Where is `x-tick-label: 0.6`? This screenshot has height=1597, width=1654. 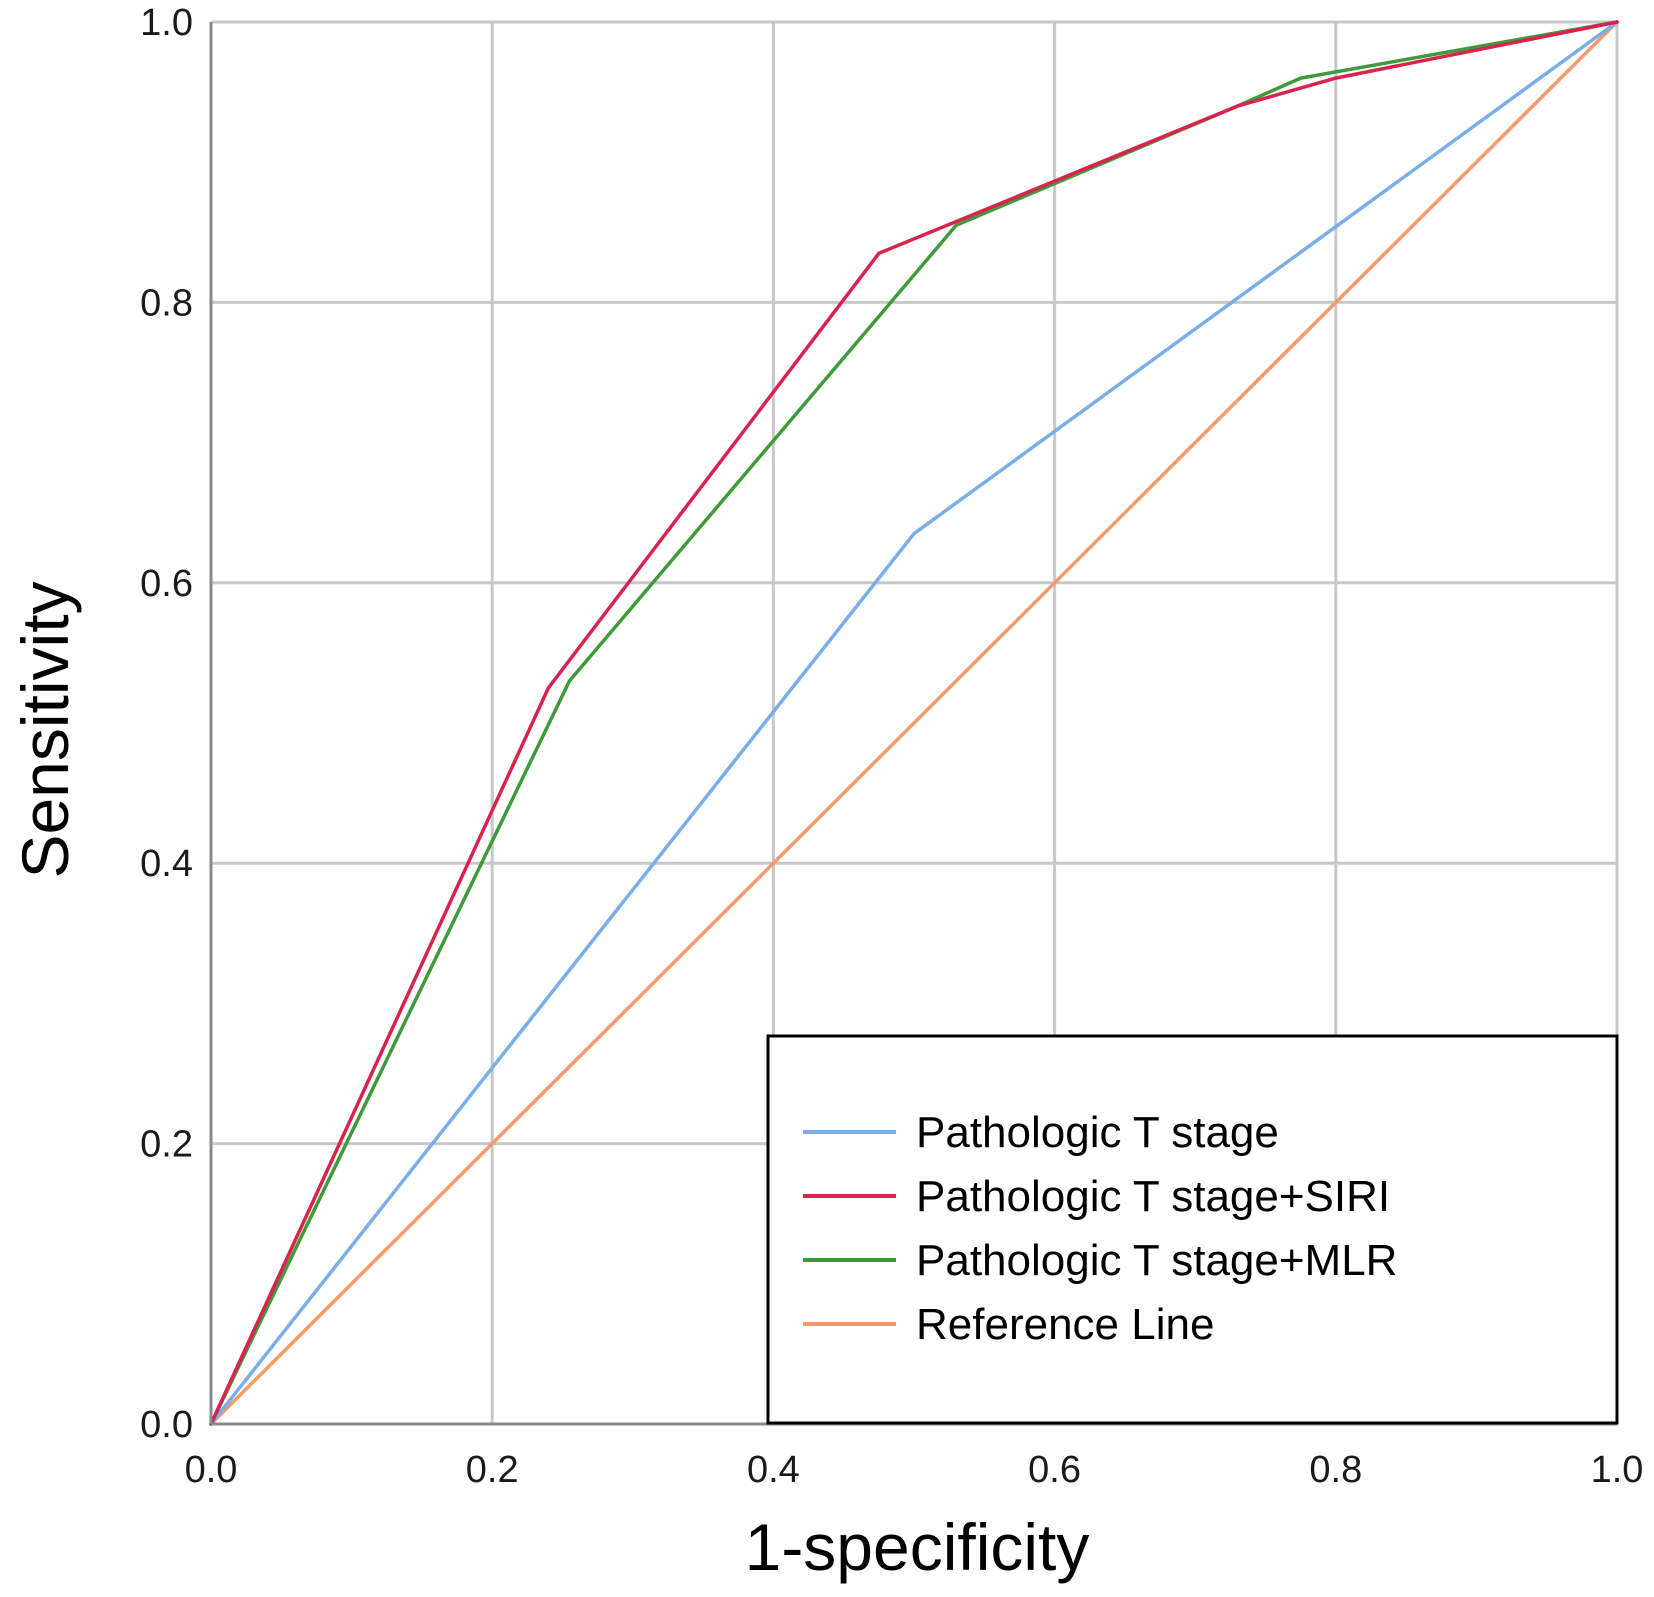 x-tick-label: 0.6 is located at coordinates (1054, 1470).